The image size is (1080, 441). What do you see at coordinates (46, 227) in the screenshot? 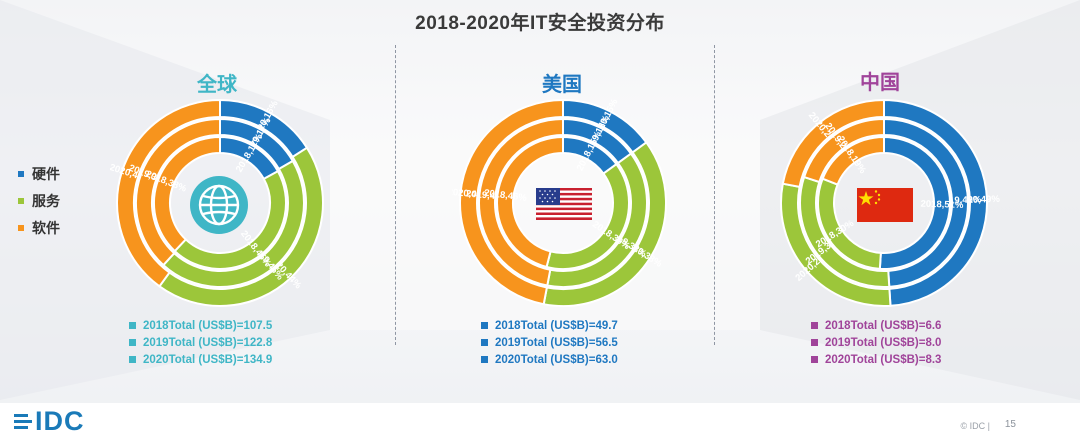
I see `legend-label: 软件` at bounding box center [46, 227].